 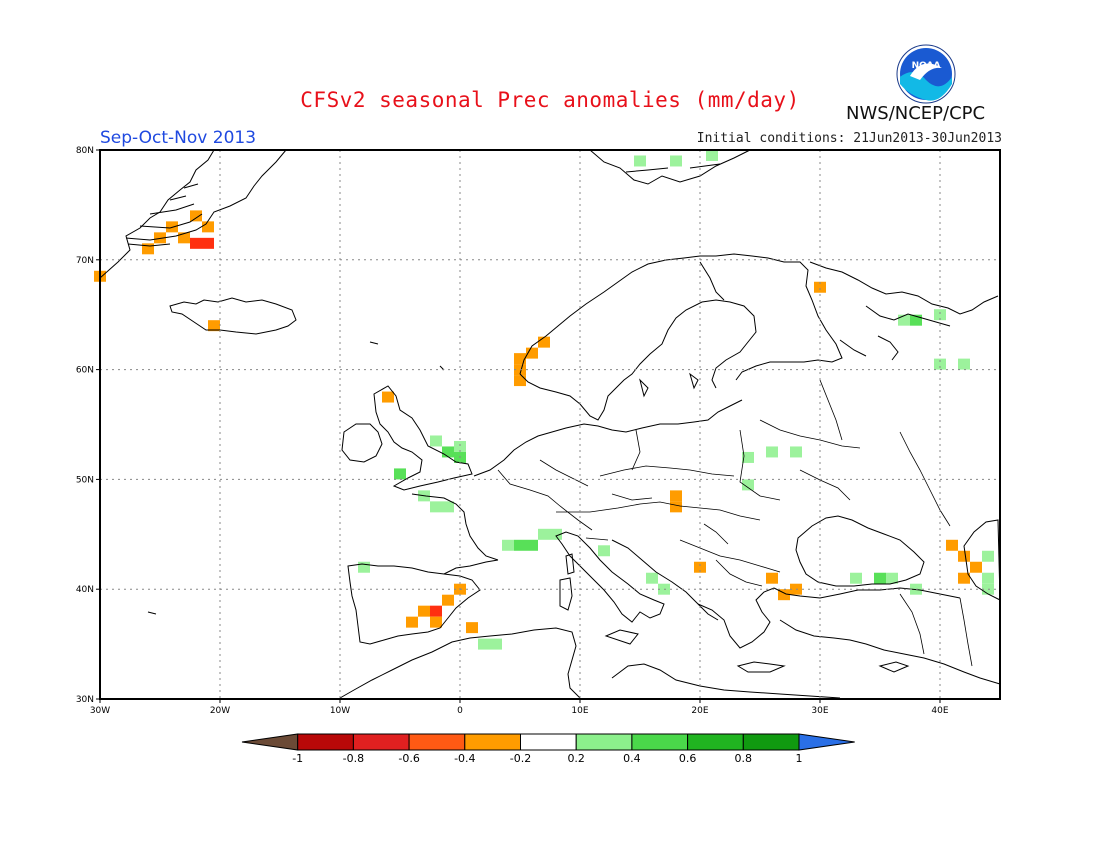 I want to click on sicily, so click(x=621, y=637).